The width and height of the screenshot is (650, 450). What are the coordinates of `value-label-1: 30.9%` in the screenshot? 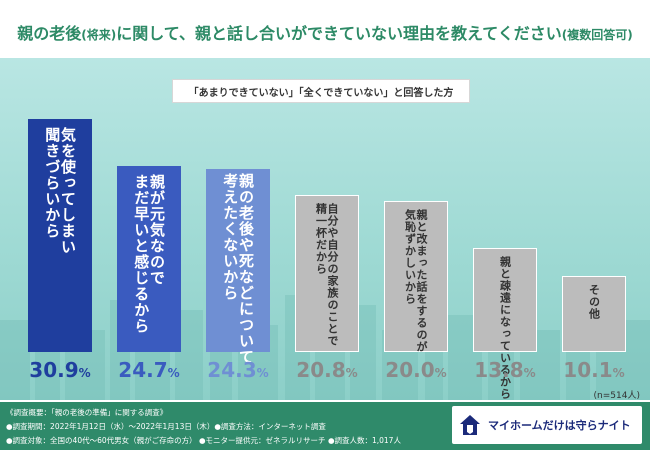 It's located at (60, 370).